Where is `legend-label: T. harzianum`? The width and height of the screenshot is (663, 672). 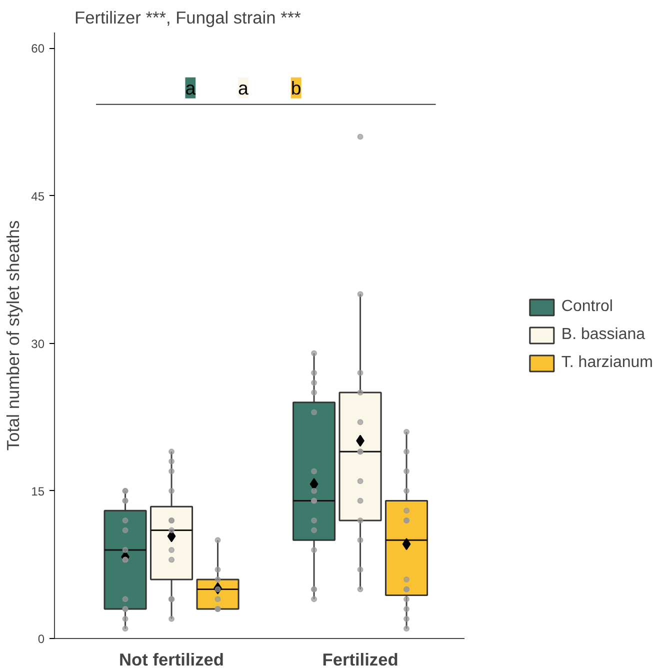 legend-label: T. harzianum is located at coordinates (607, 363).